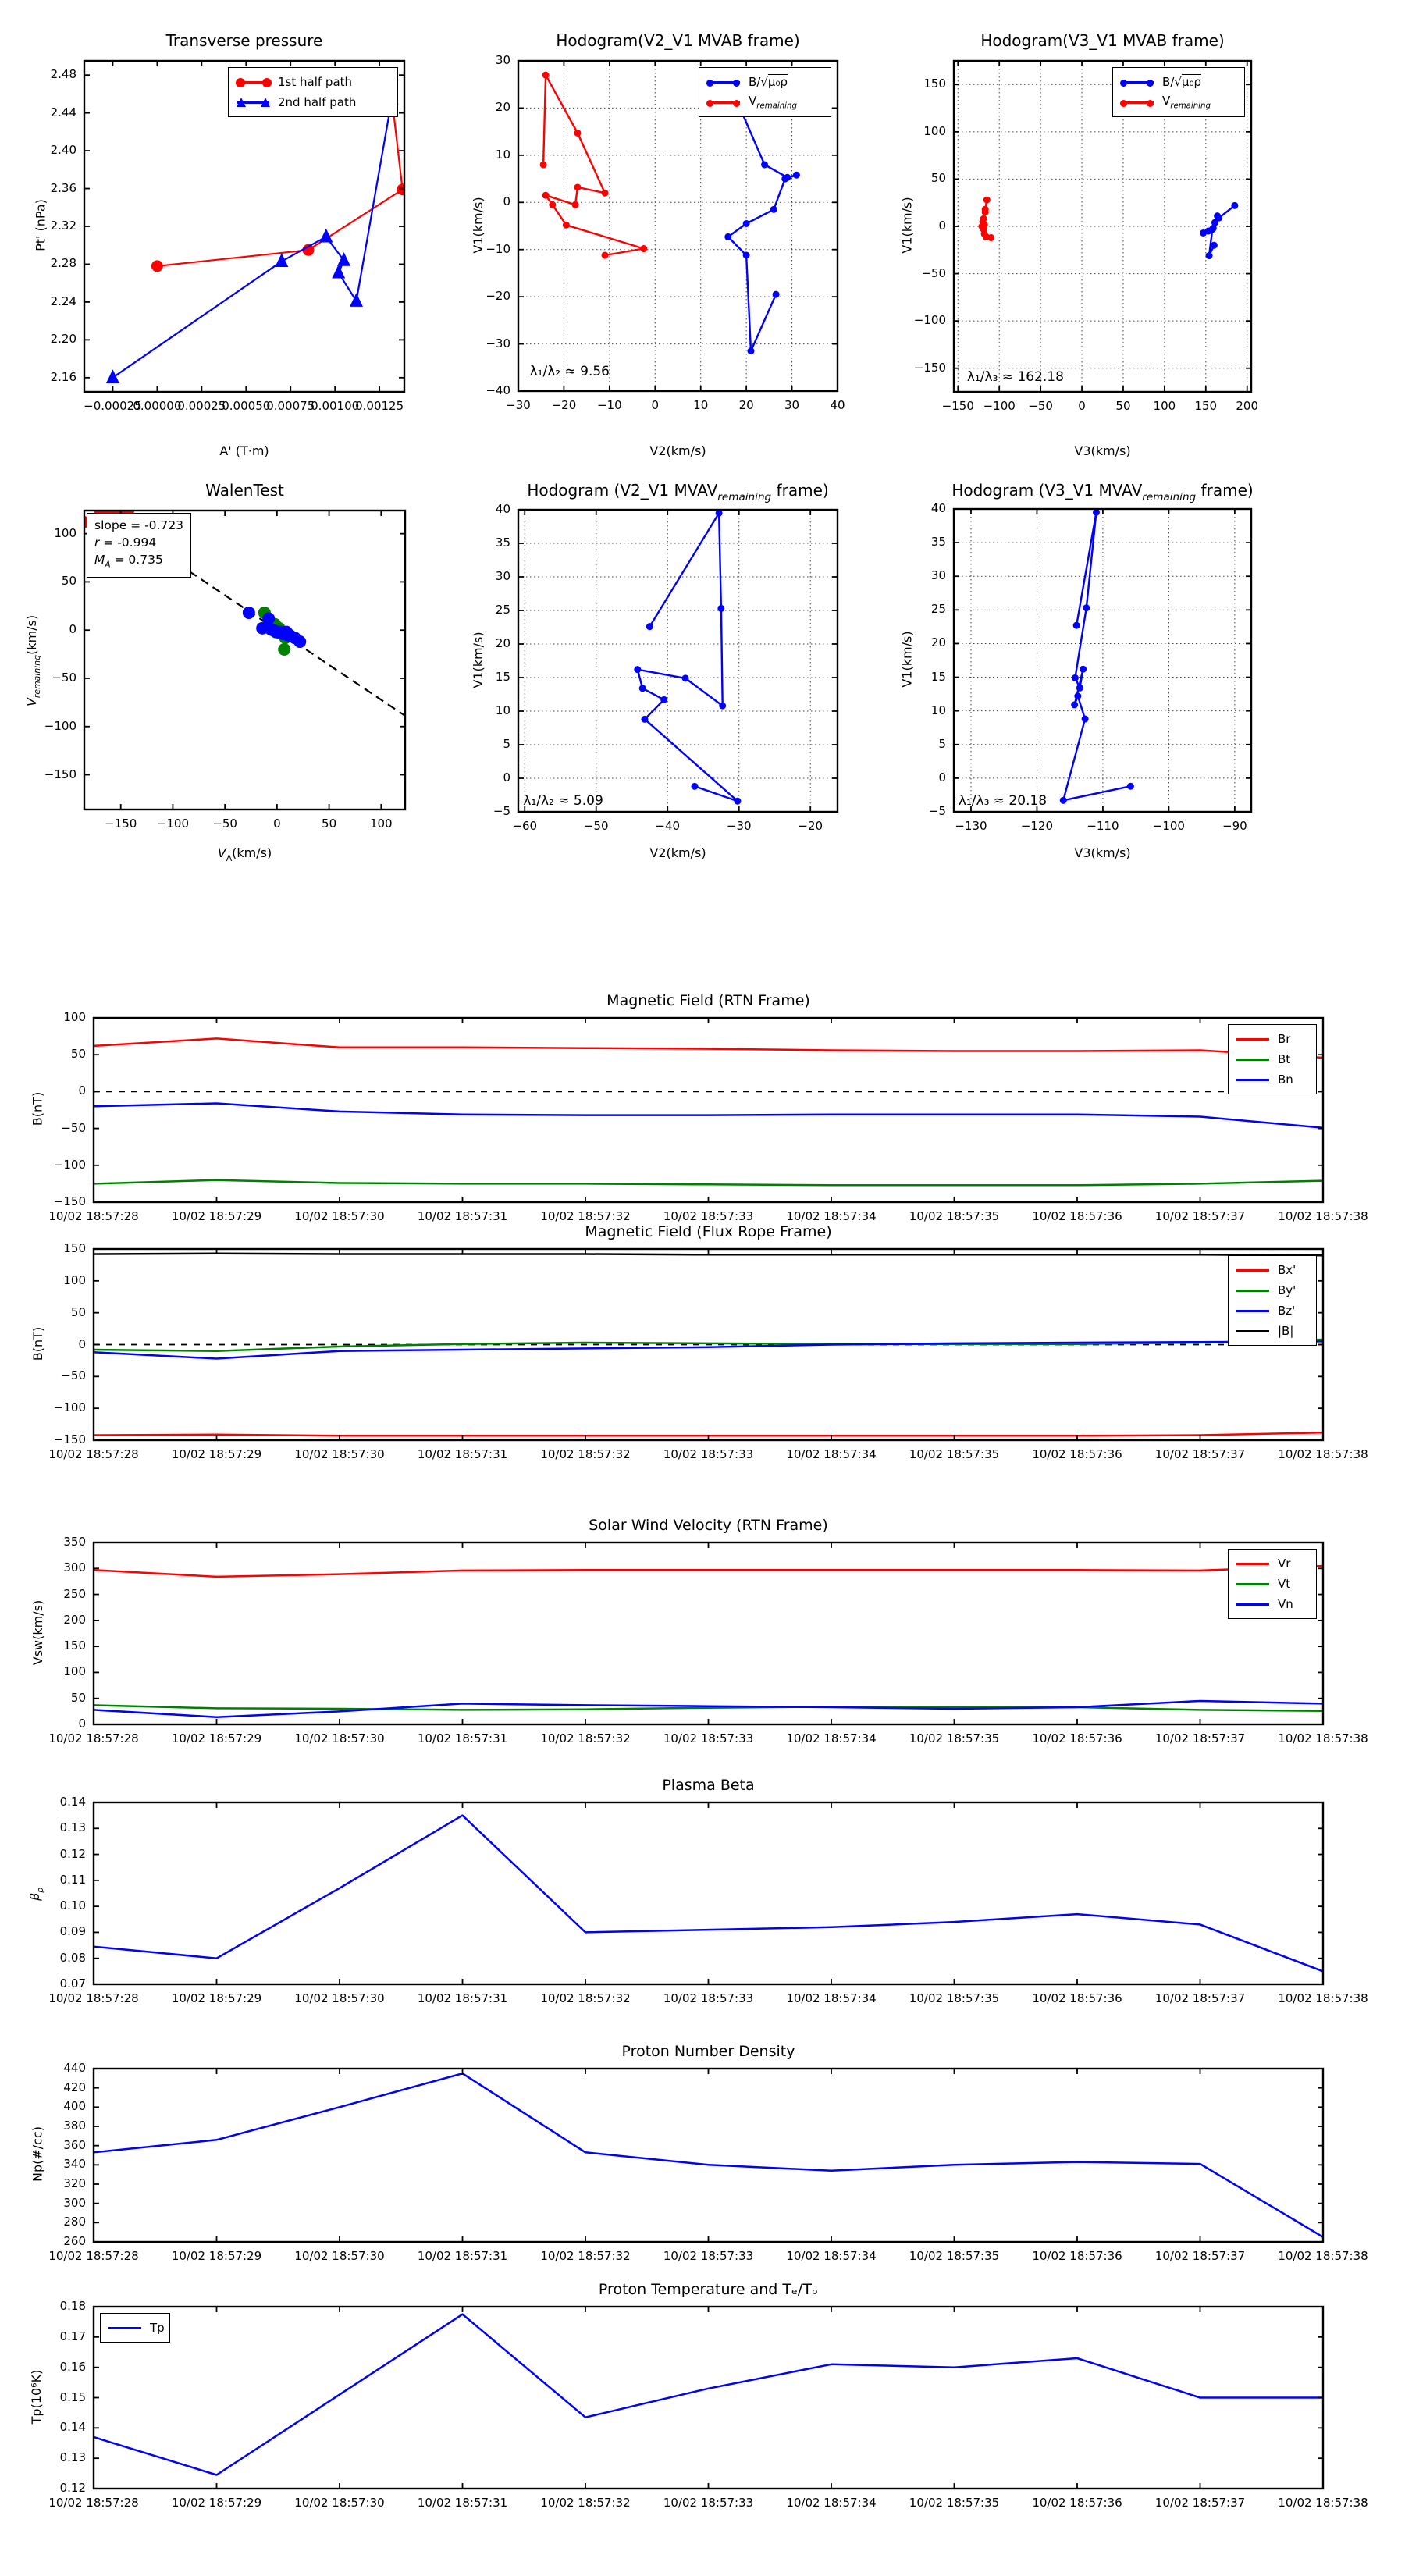  Describe the element at coordinates (72, 1958) in the screenshot. I see `y-tick-label: 0.08` at that location.